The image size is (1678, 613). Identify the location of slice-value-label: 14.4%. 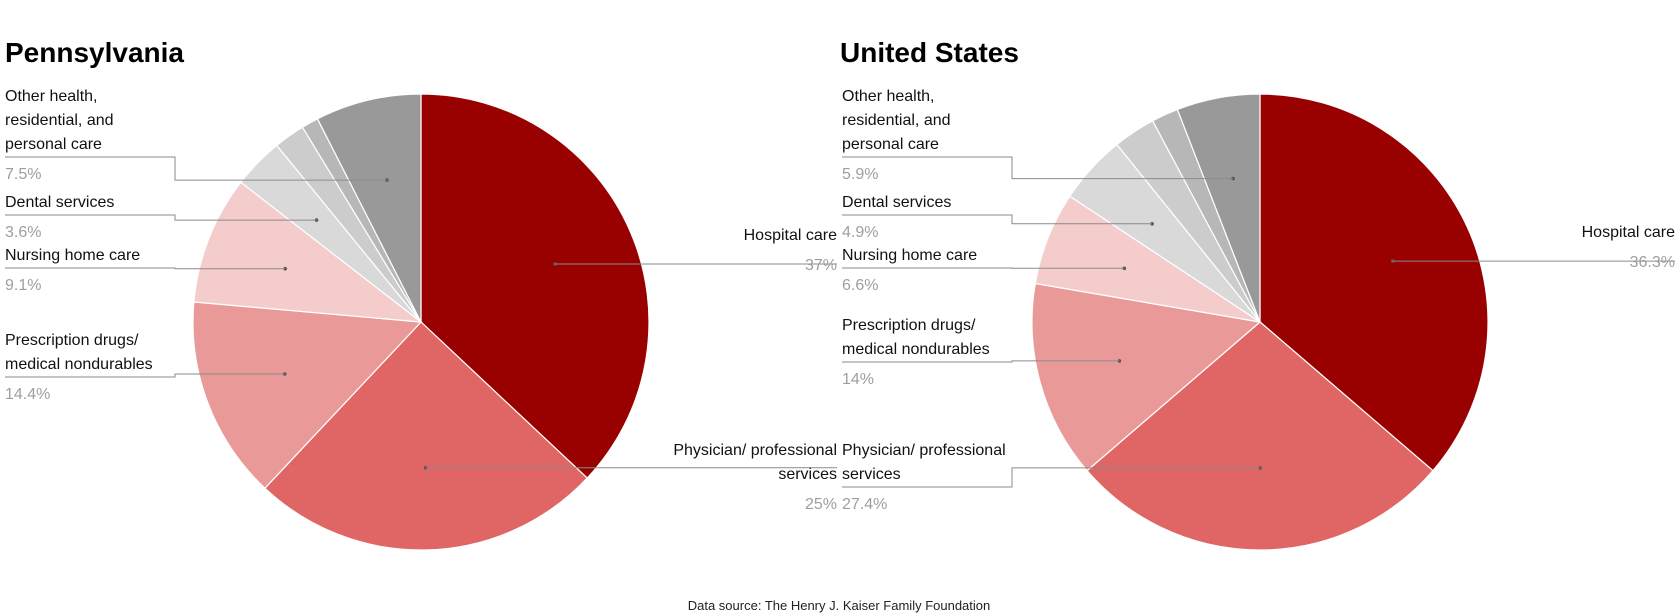
(27, 394).